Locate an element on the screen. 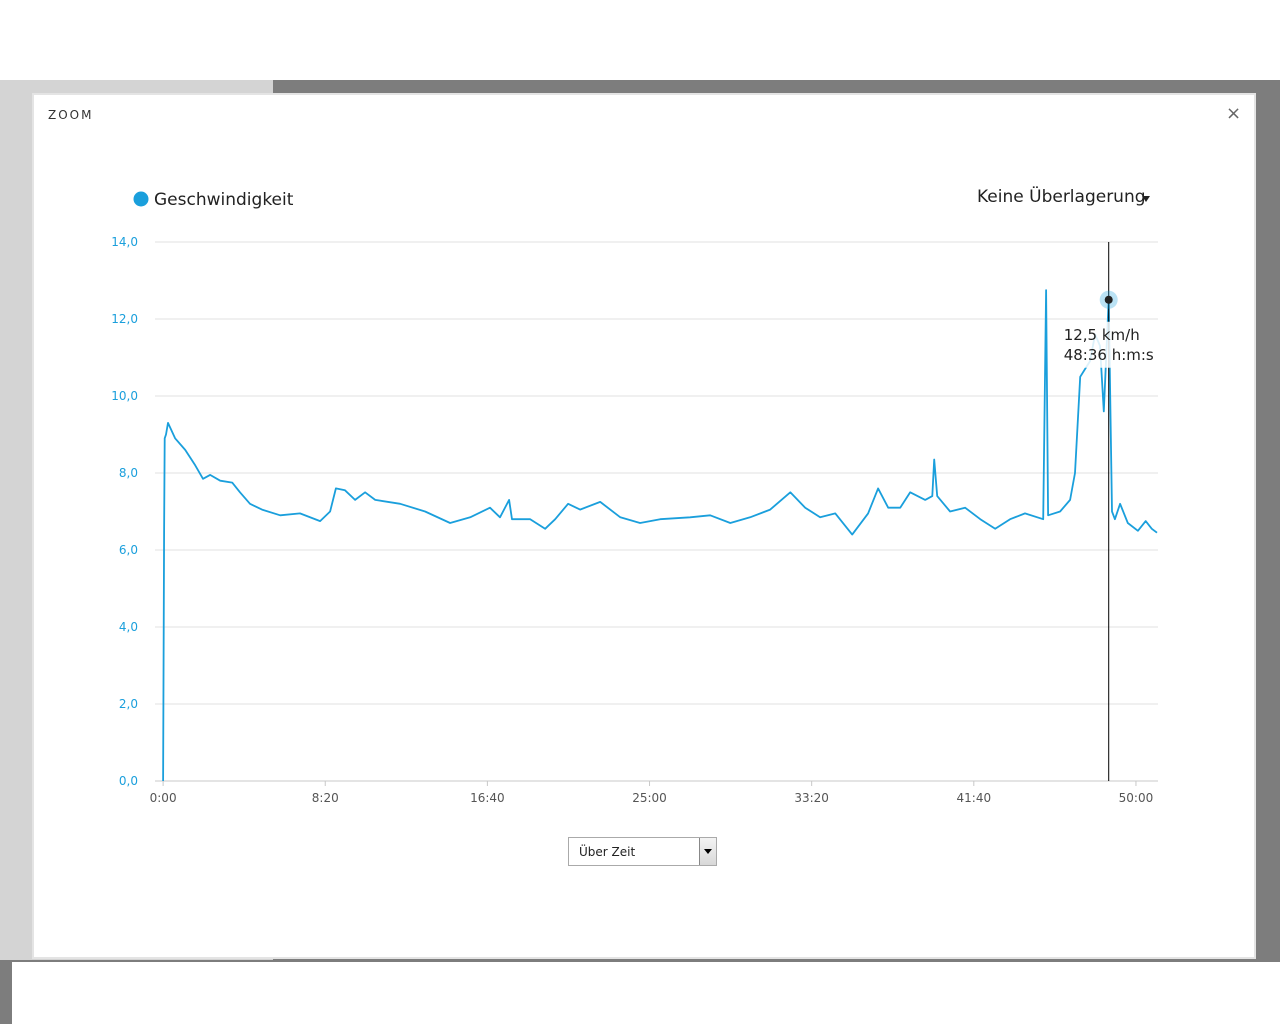  hover-point is located at coordinates (1108, 299).